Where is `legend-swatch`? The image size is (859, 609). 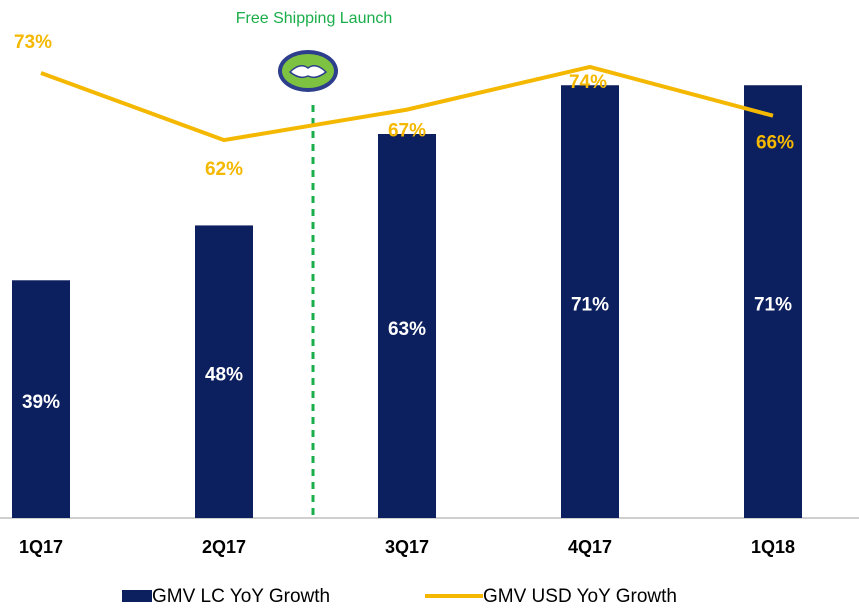
legend-swatch is located at coordinates (137, 596).